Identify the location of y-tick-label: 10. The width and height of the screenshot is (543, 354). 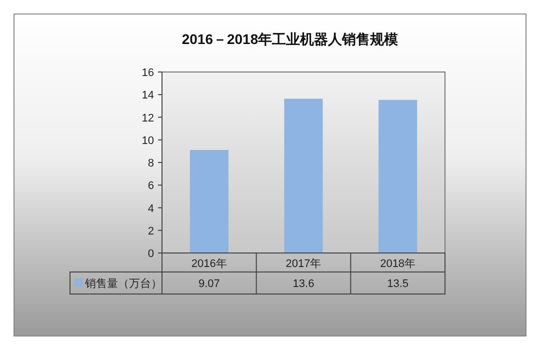
(148, 140).